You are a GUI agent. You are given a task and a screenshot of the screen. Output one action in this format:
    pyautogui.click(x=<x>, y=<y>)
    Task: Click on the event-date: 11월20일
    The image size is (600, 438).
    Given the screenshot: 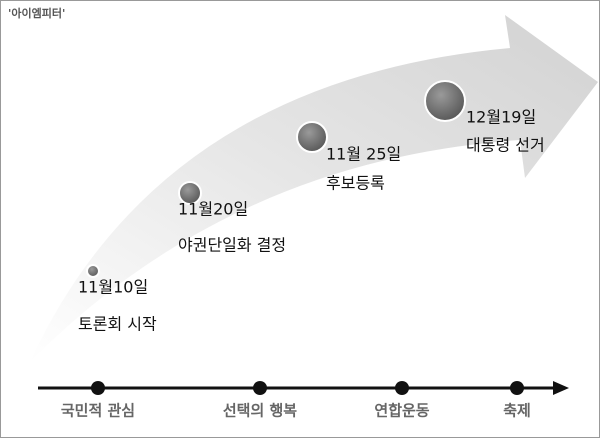 What is the action you would take?
    pyautogui.click(x=213, y=209)
    